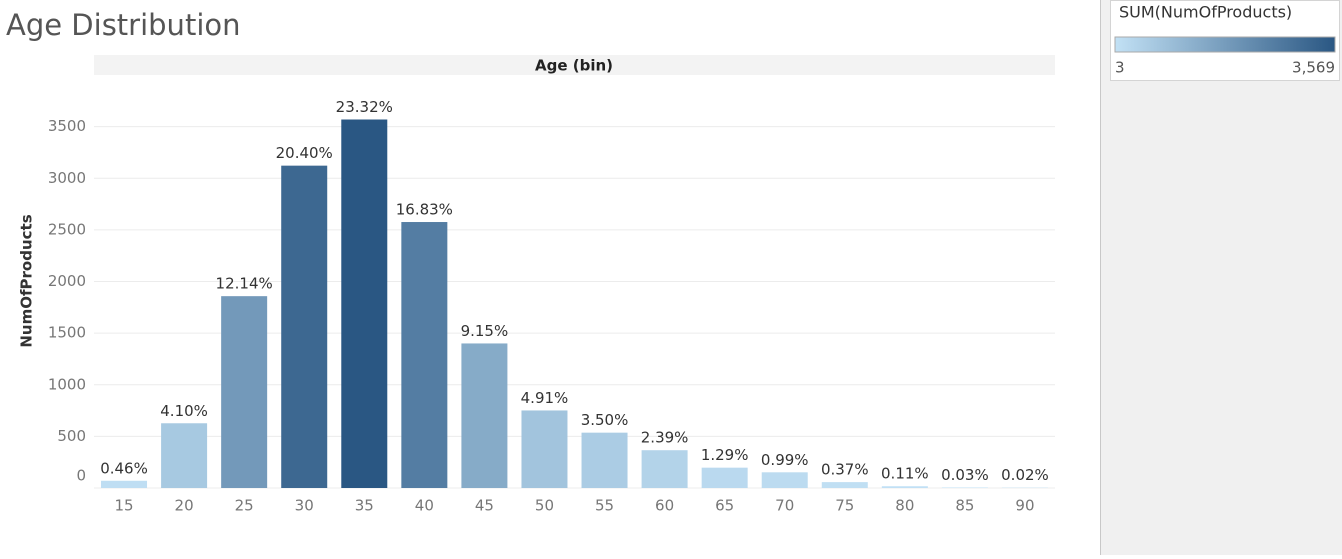 This screenshot has width=1342, height=559. I want to click on value-label: 20.40%, so click(304, 153).